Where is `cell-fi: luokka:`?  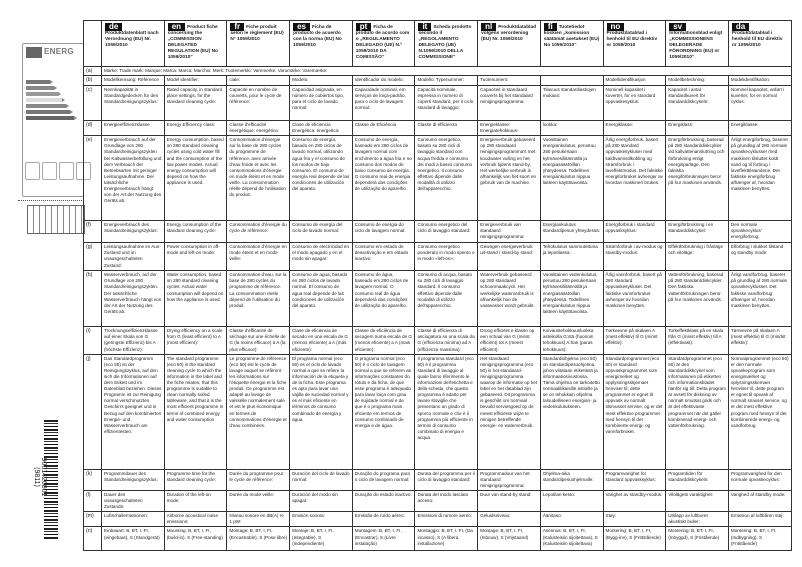
cell-fi: luokka: is located at coordinates (571, 128).